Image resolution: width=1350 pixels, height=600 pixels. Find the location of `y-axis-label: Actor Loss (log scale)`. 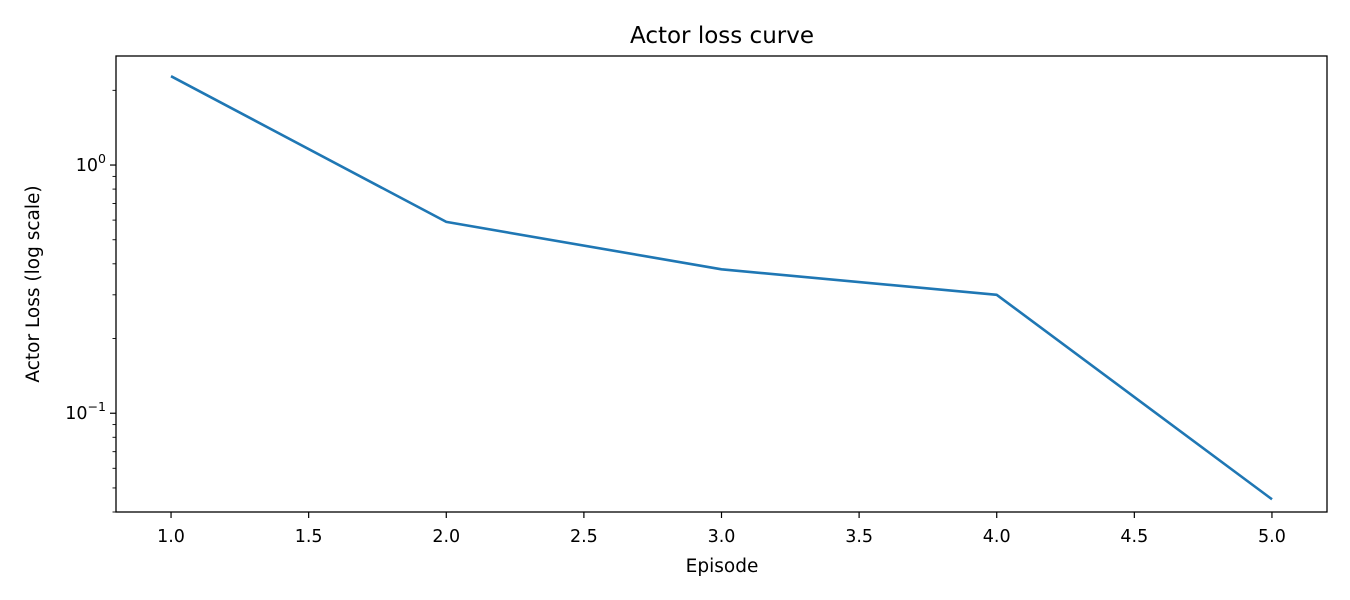

y-axis-label: Actor Loss (log scale) is located at coordinates (33, 283).